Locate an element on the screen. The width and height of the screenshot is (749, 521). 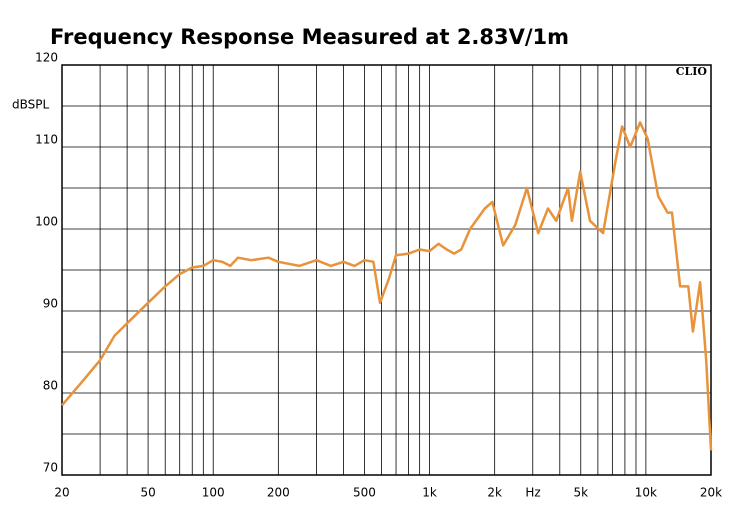
y-tick-label: 100 is located at coordinates (46, 222).